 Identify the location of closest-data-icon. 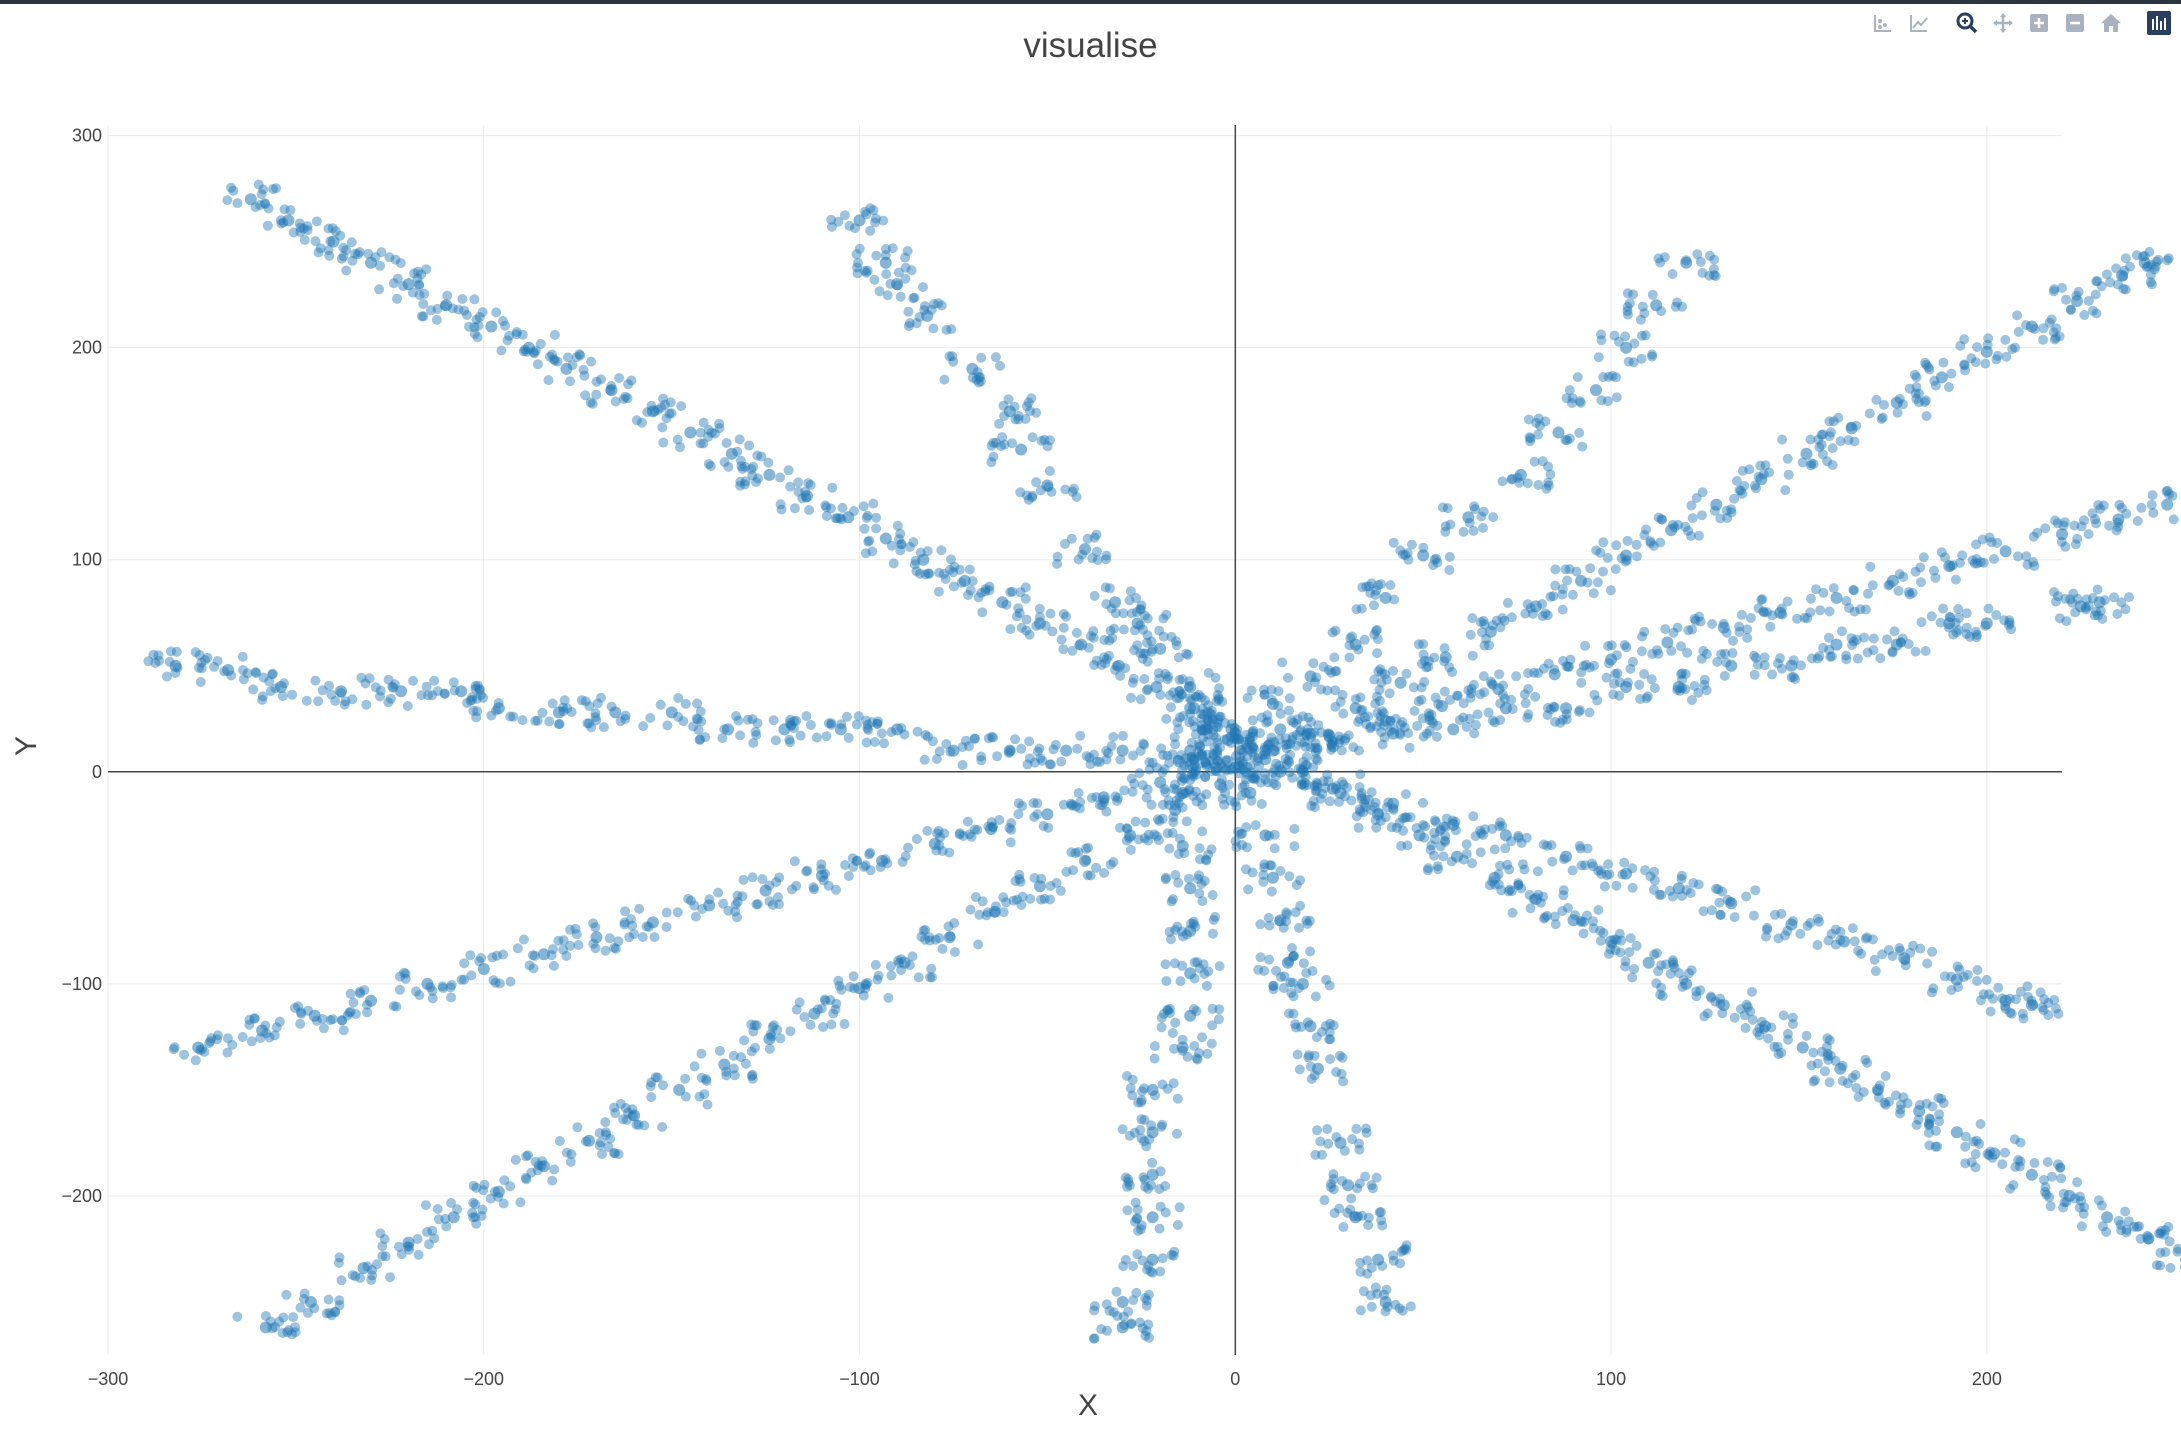
(1919, 23).